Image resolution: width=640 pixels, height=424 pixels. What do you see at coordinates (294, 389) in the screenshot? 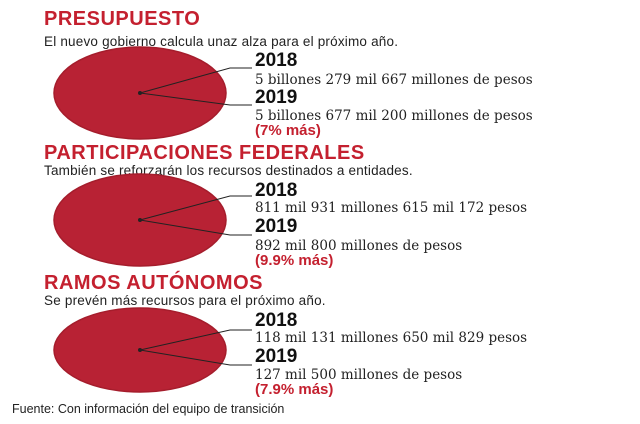
I see `change-percent-label: (7.9% más)` at bounding box center [294, 389].